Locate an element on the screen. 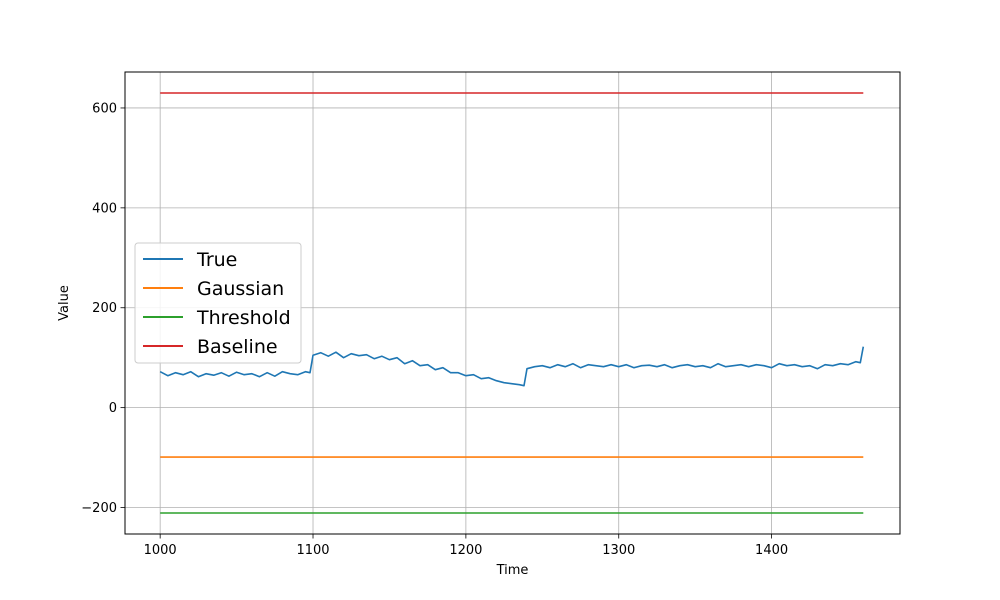 This screenshot has width=1000, height=600. y-tick-label: 200 is located at coordinates (104, 308).